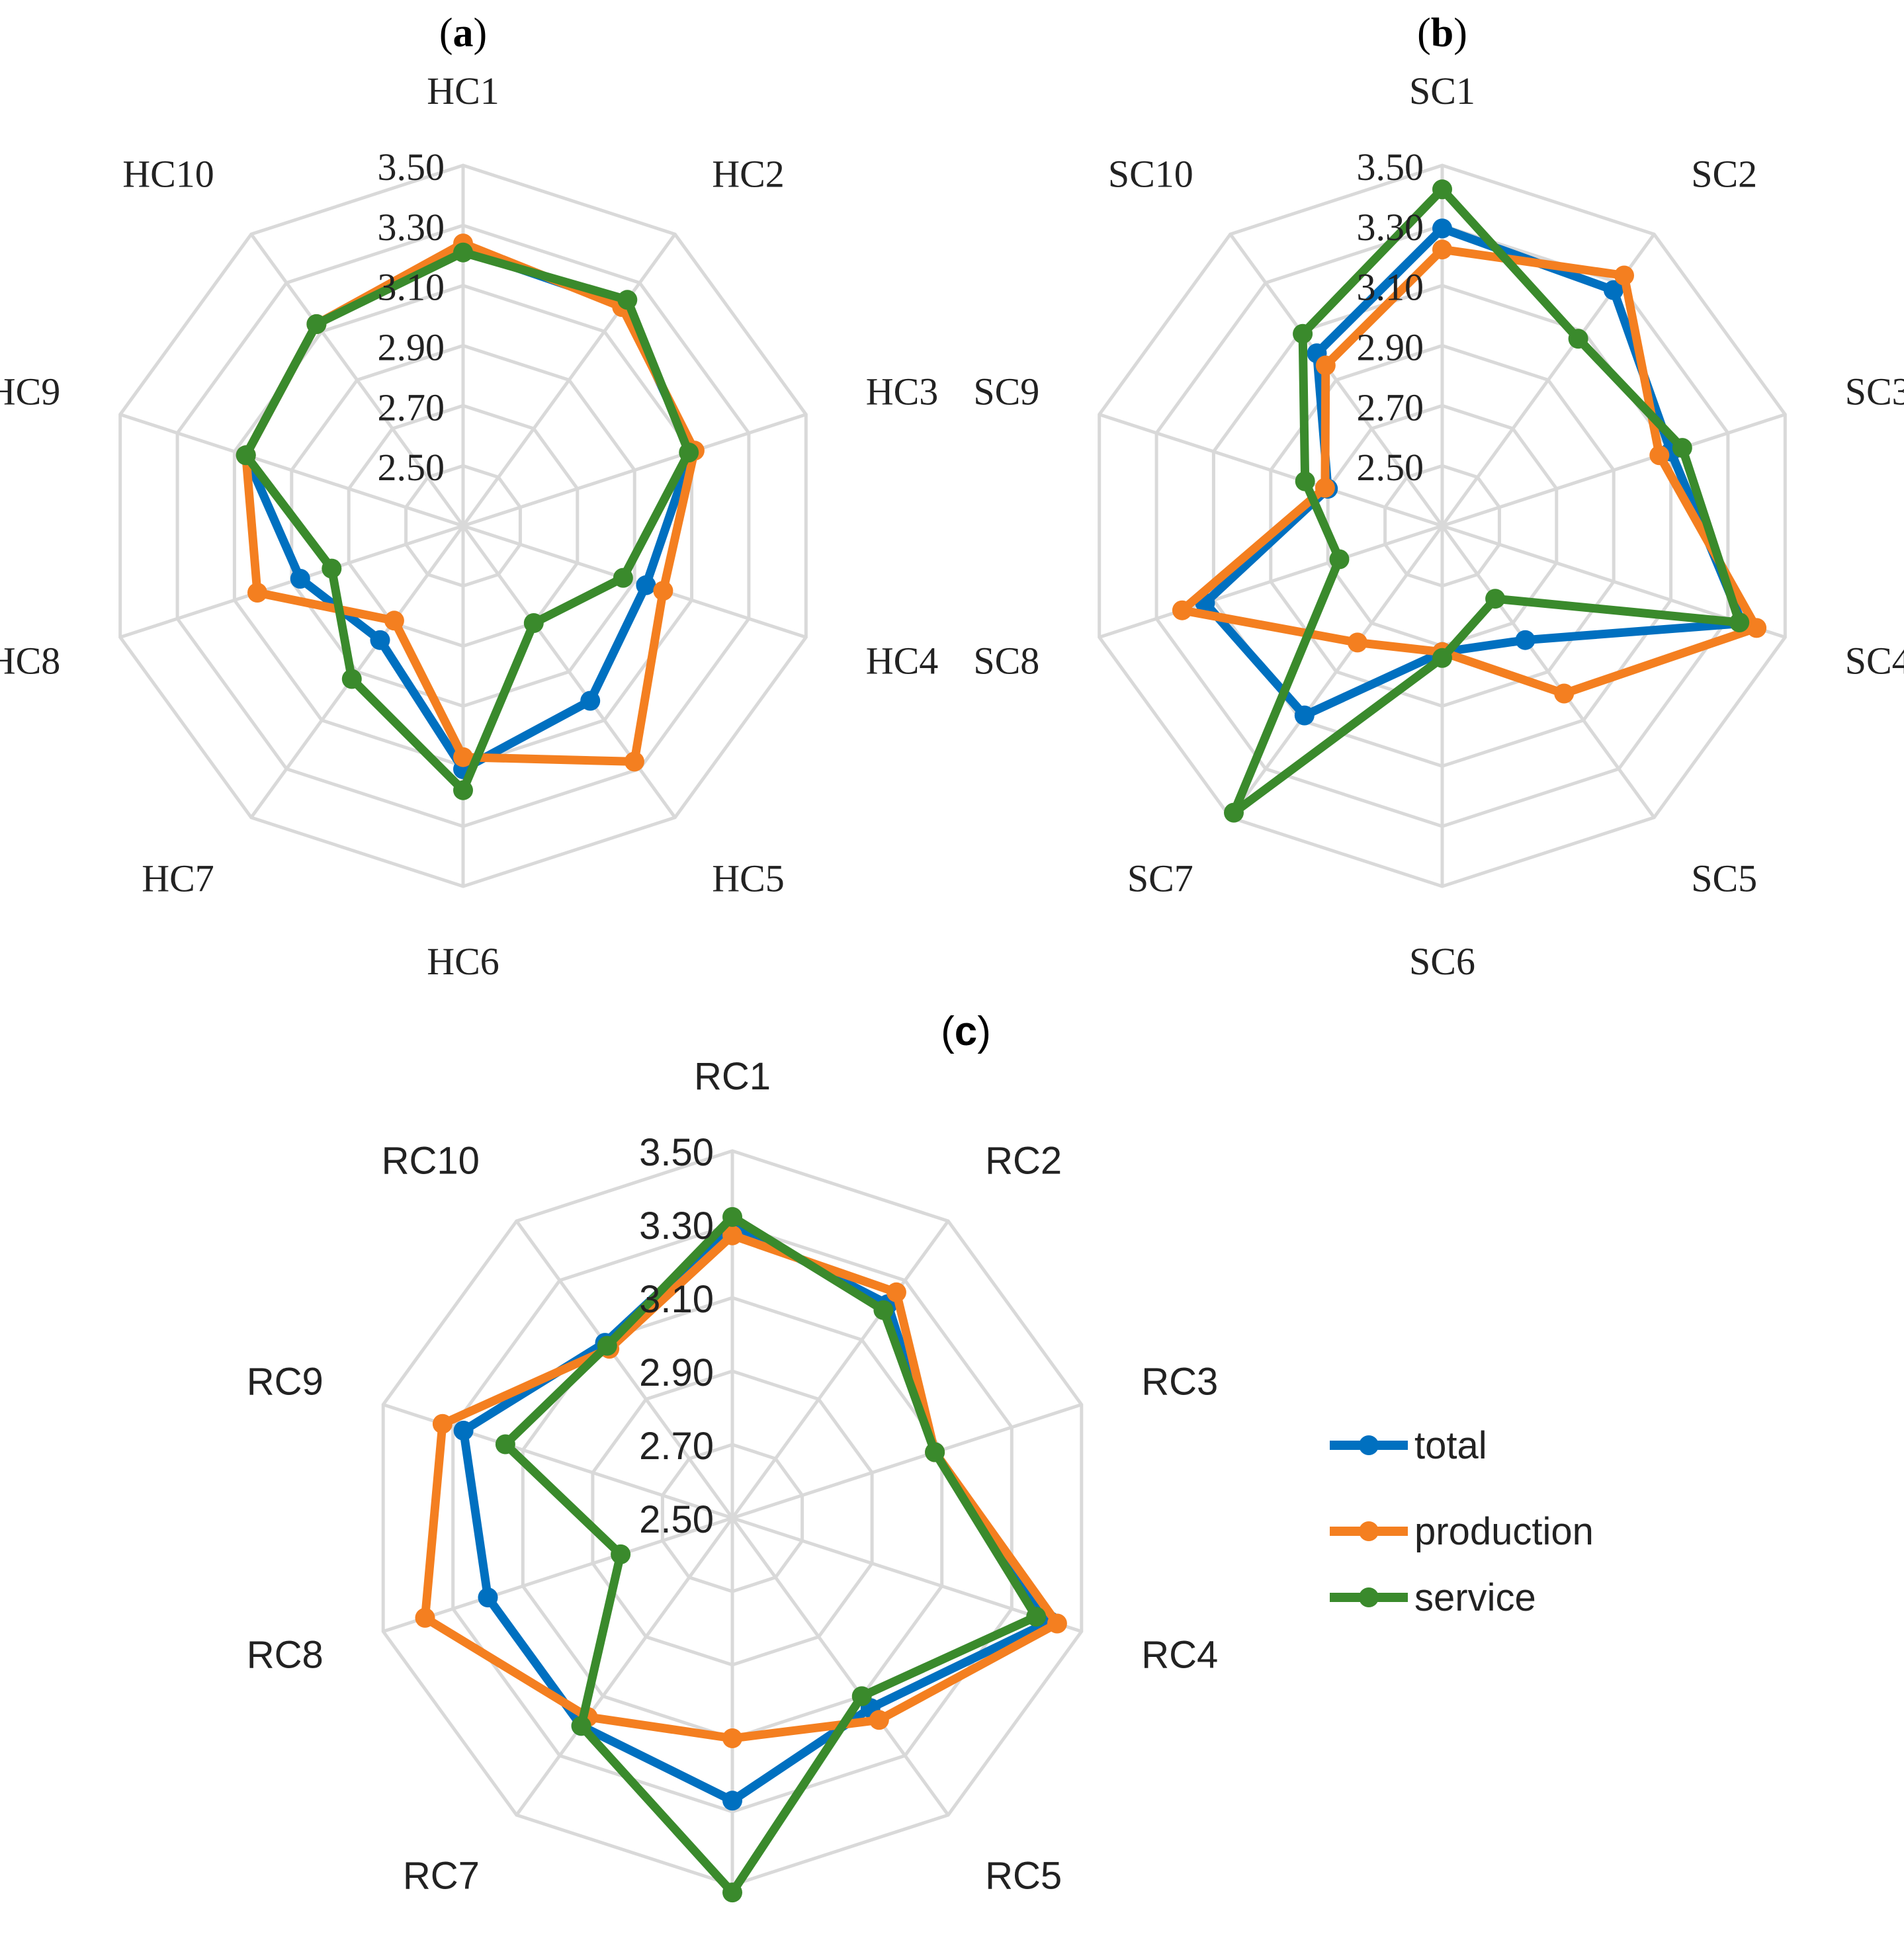 This screenshot has width=1904, height=1942. What do you see at coordinates (463, 90) in the screenshot?
I see `axis-label: HC1` at bounding box center [463, 90].